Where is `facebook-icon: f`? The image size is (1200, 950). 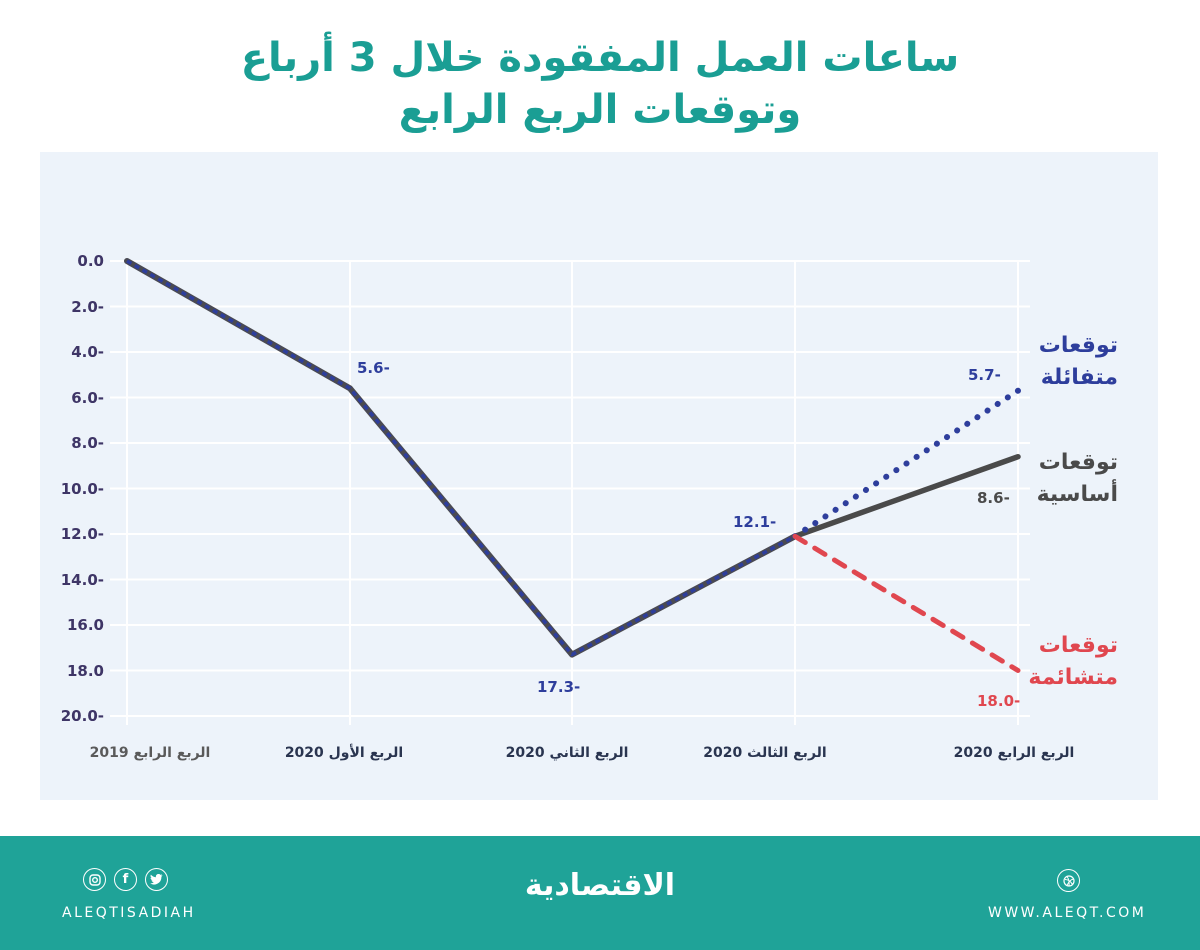
facebook-icon: f is located at coordinates (125, 879).